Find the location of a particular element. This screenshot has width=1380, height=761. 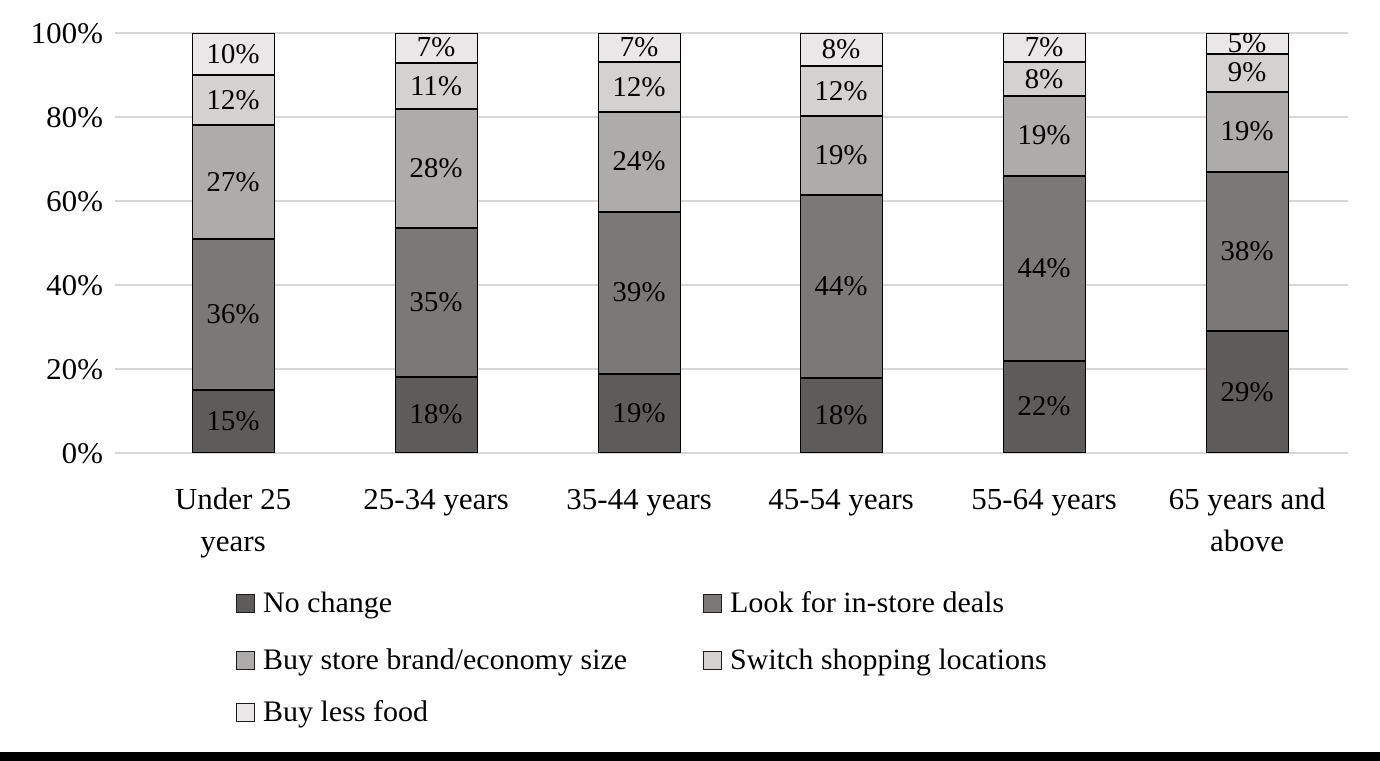

bar-segment: 29% is located at coordinates (1247, 392).